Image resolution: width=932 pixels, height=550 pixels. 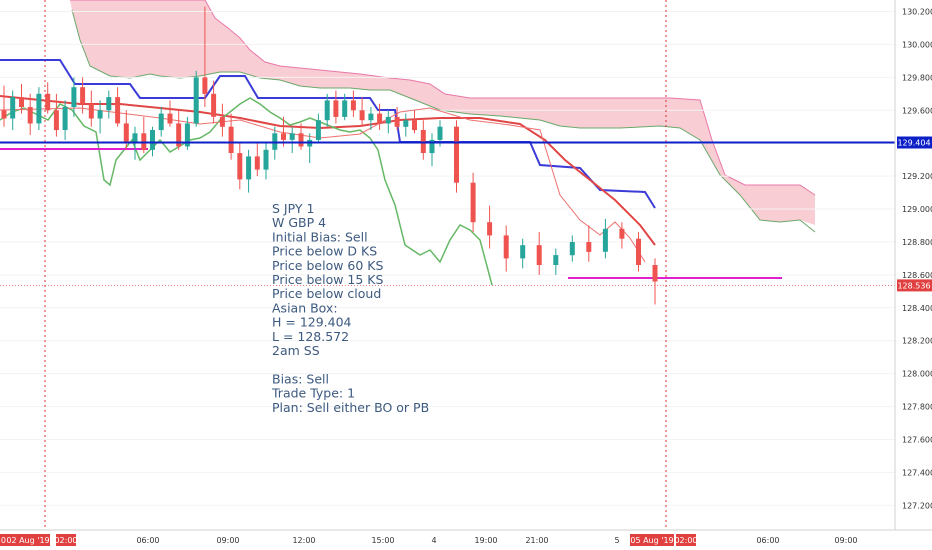 I want to click on note-line: L = 128.572, so click(x=310, y=336).